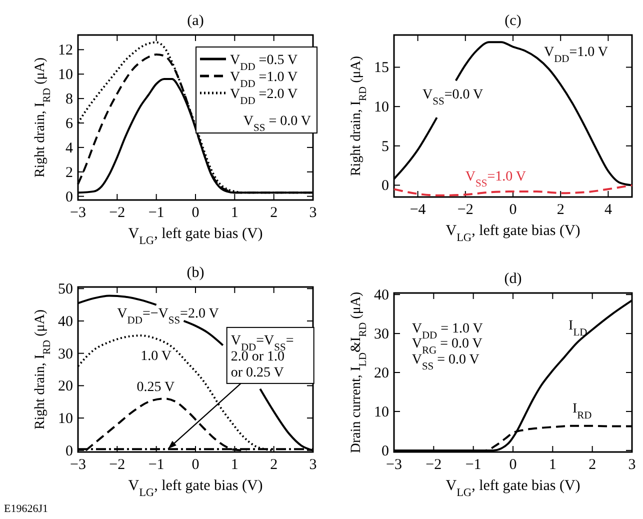 The width and height of the screenshot is (643, 519). I want to click on x-tick-label: 4, so click(608, 210).